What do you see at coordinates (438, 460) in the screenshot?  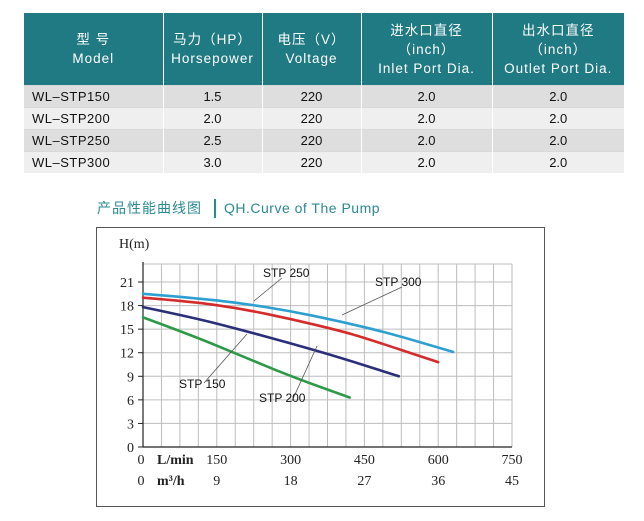 I see `x-tick-label: 600` at bounding box center [438, 460].